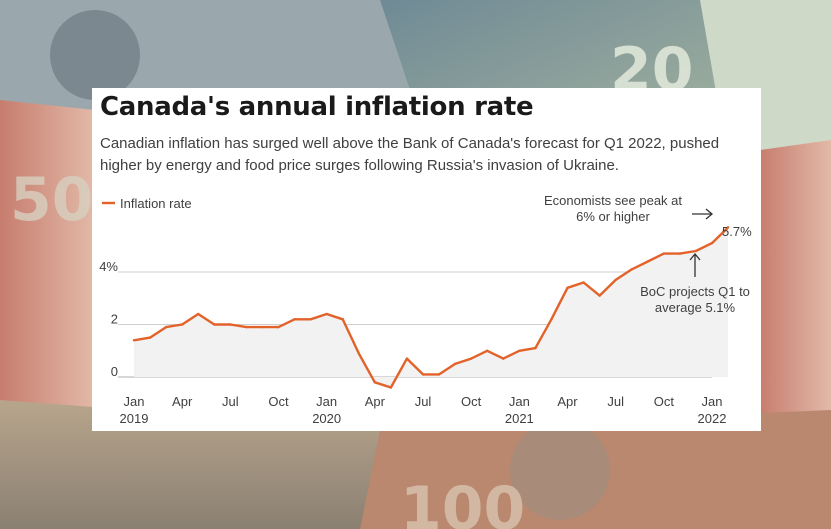 The height and width of the screenshot is (529, 831). Describe the element at coordinates (703, 214) in the screenshot. I see `right-arrow-icon` at that location.